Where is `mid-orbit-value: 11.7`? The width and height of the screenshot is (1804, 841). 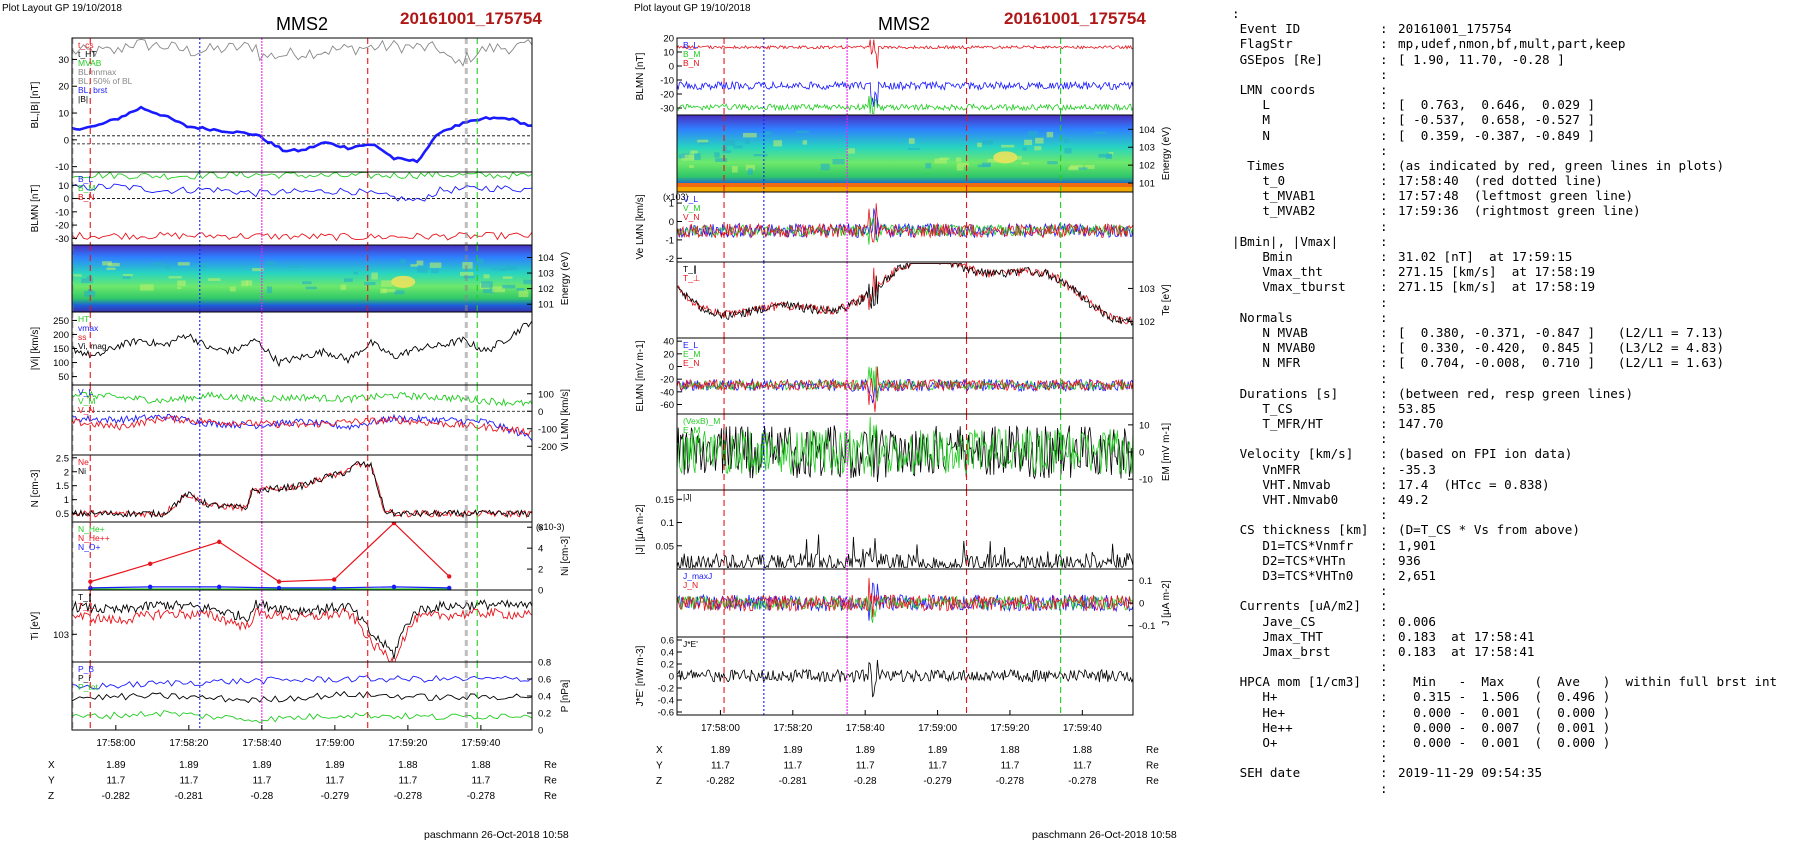 mid-orbit-value: 11.7 is located at coordinates (1082, 766).